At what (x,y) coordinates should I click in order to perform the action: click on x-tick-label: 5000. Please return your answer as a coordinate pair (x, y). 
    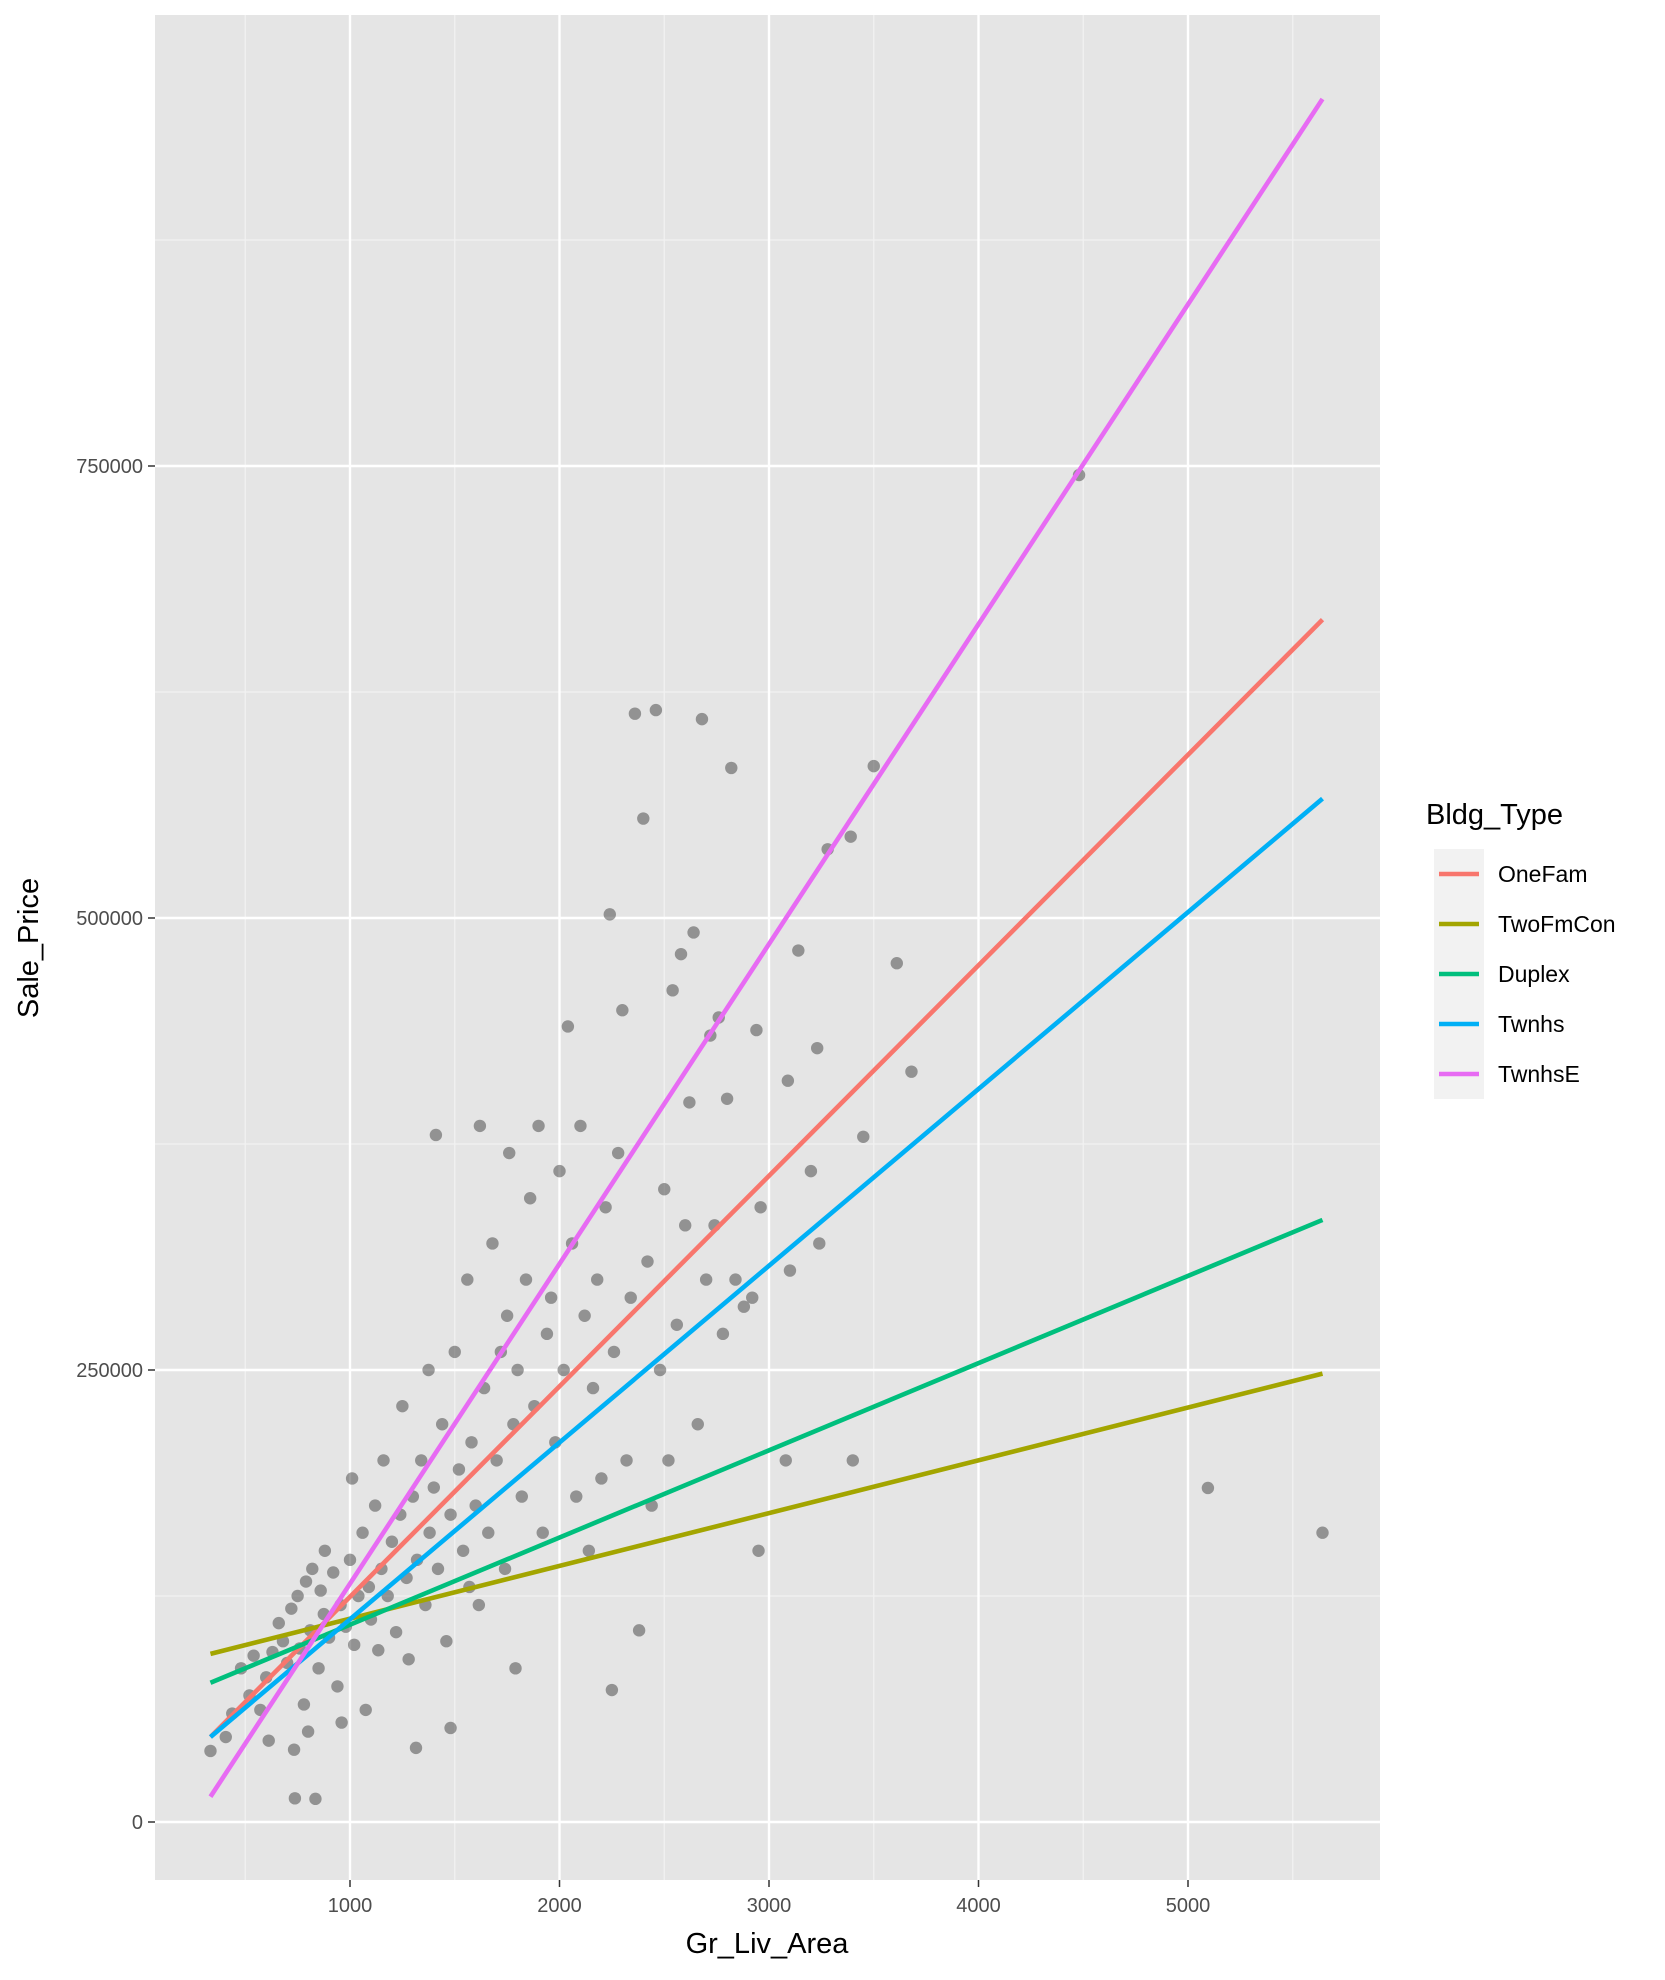
    Looking at the image, I should click on (1188, 1906).